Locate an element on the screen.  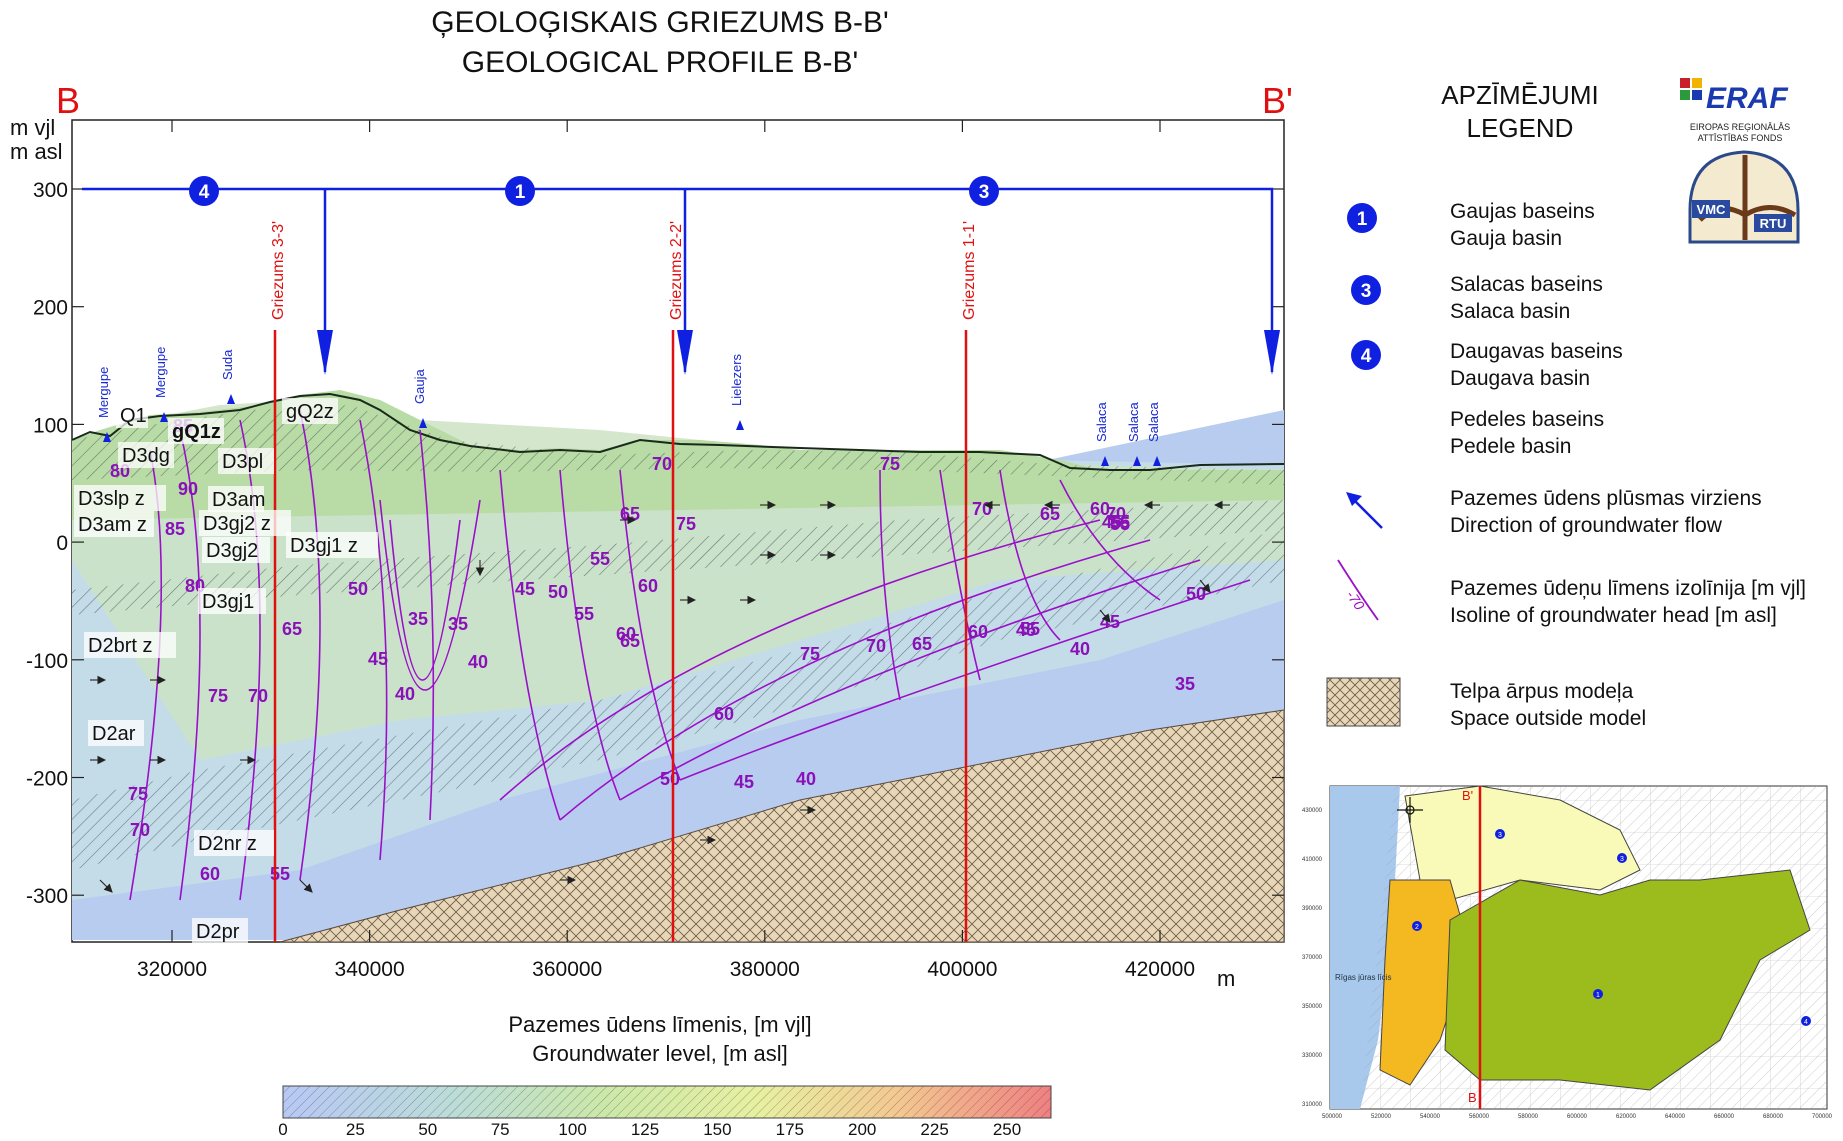
layer-label: D2brt z is located at coordinates (130, 645).